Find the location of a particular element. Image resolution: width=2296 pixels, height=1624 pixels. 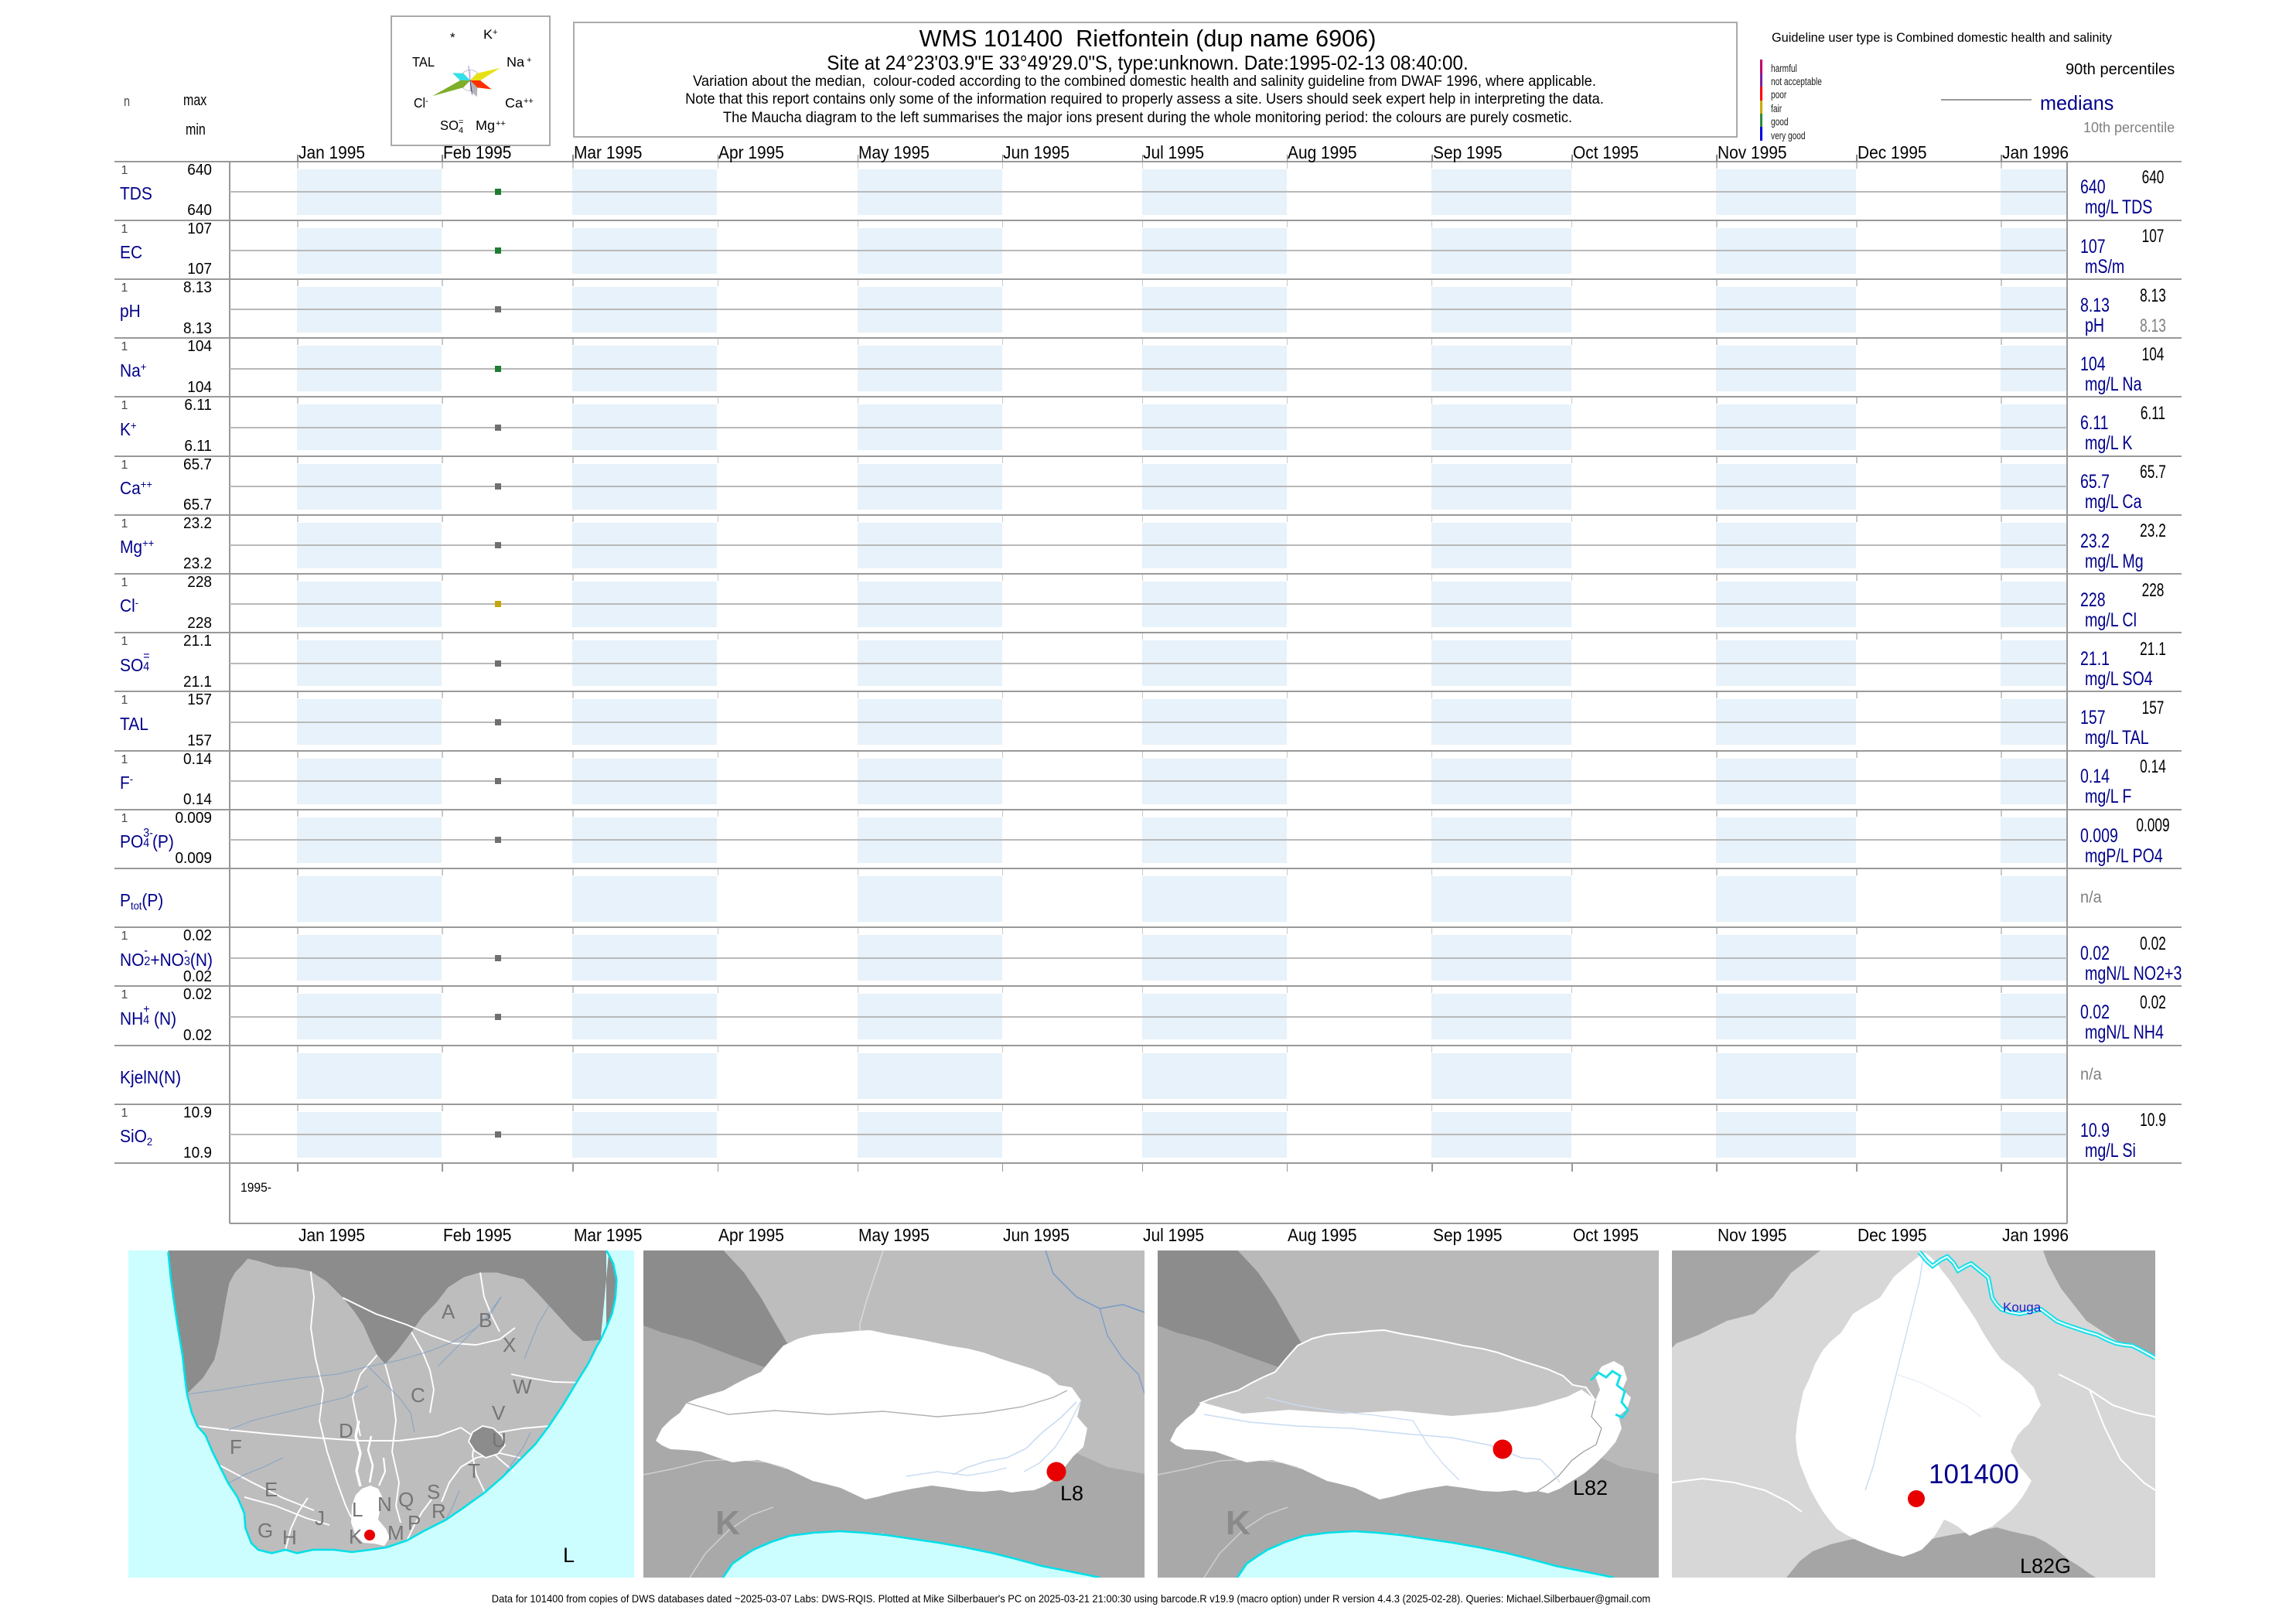

svg-text: E is located at coordinates (271, 1489).